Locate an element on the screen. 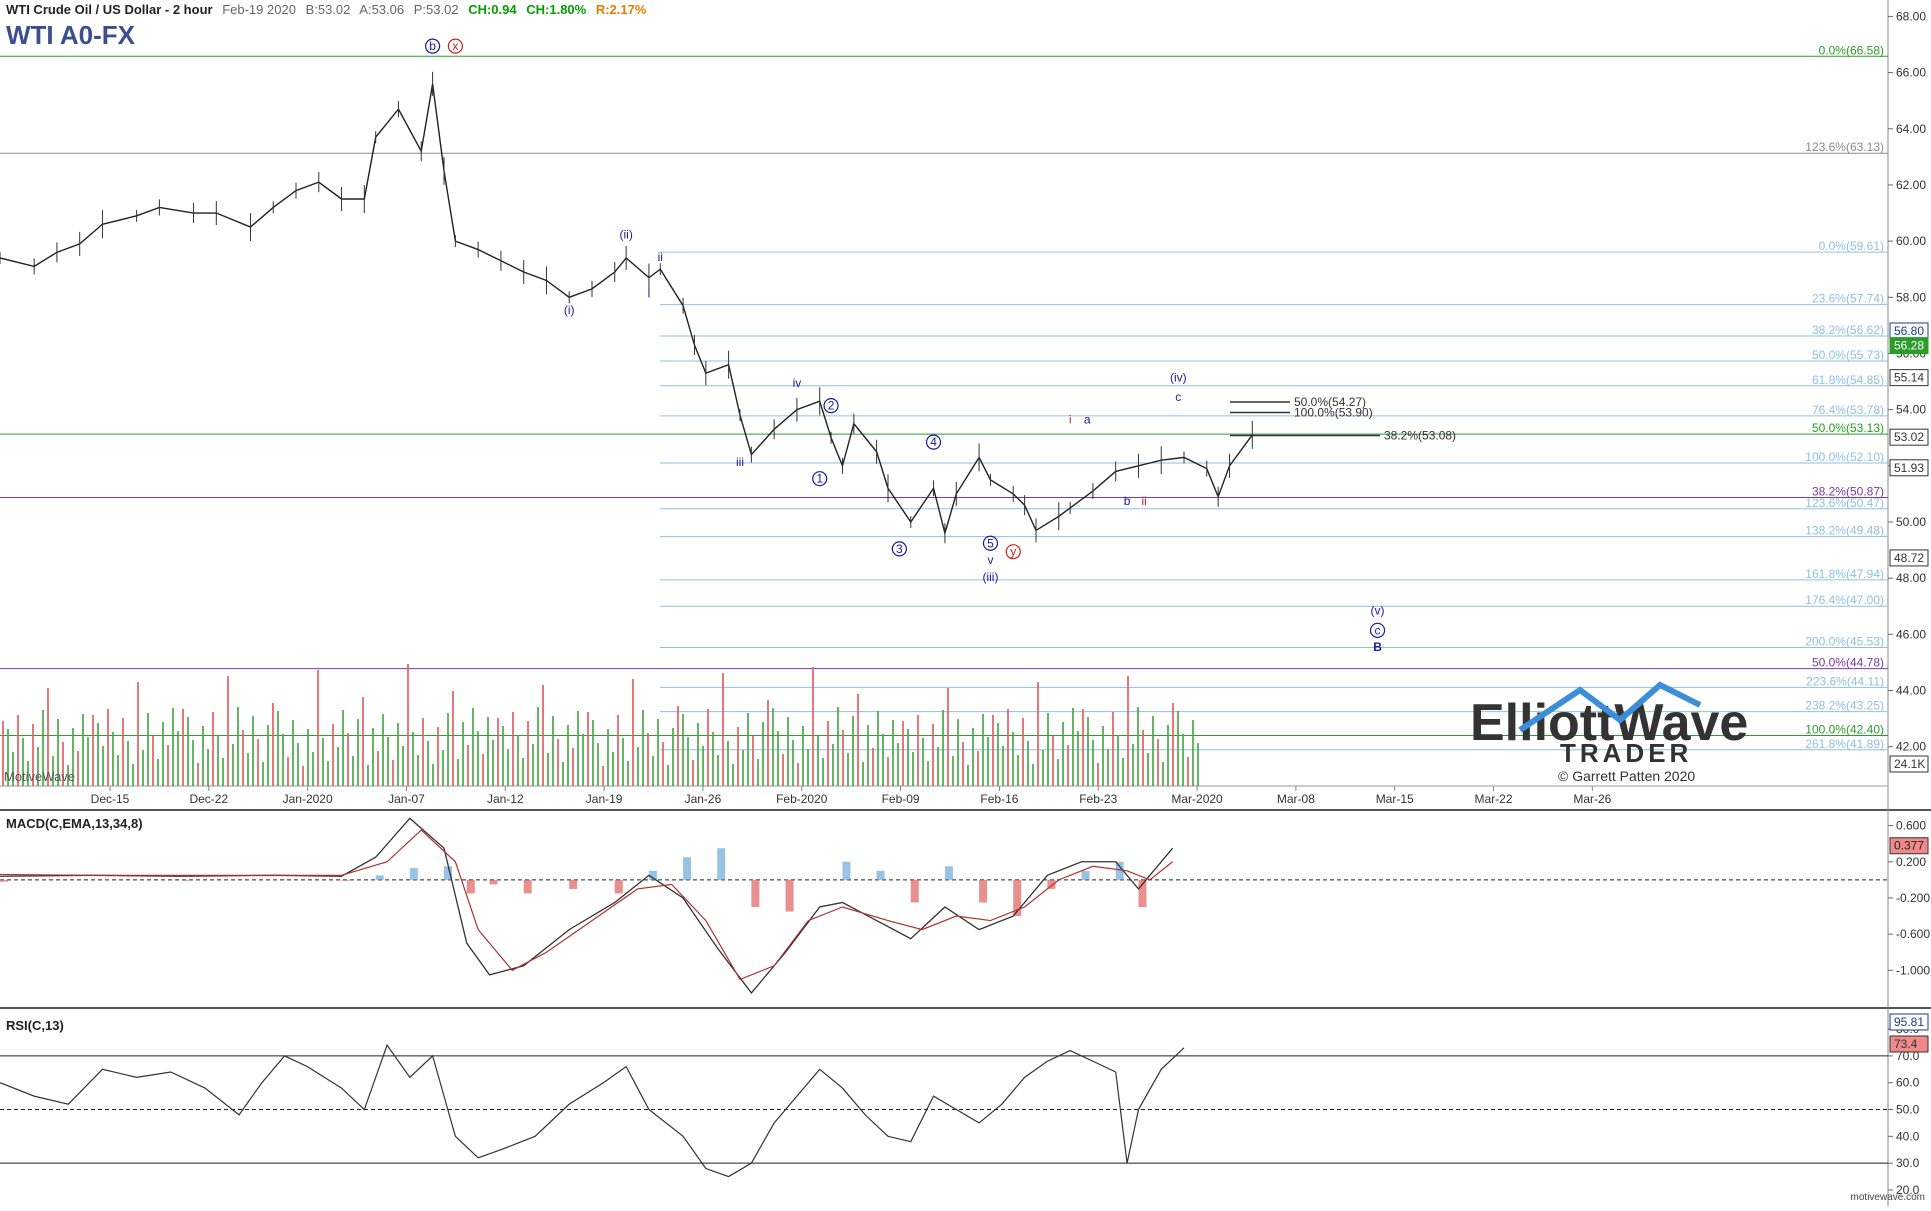 The width and height of the screenshot is (1931, 1211). wave-label: (i) is located at coordinates (569, 310).